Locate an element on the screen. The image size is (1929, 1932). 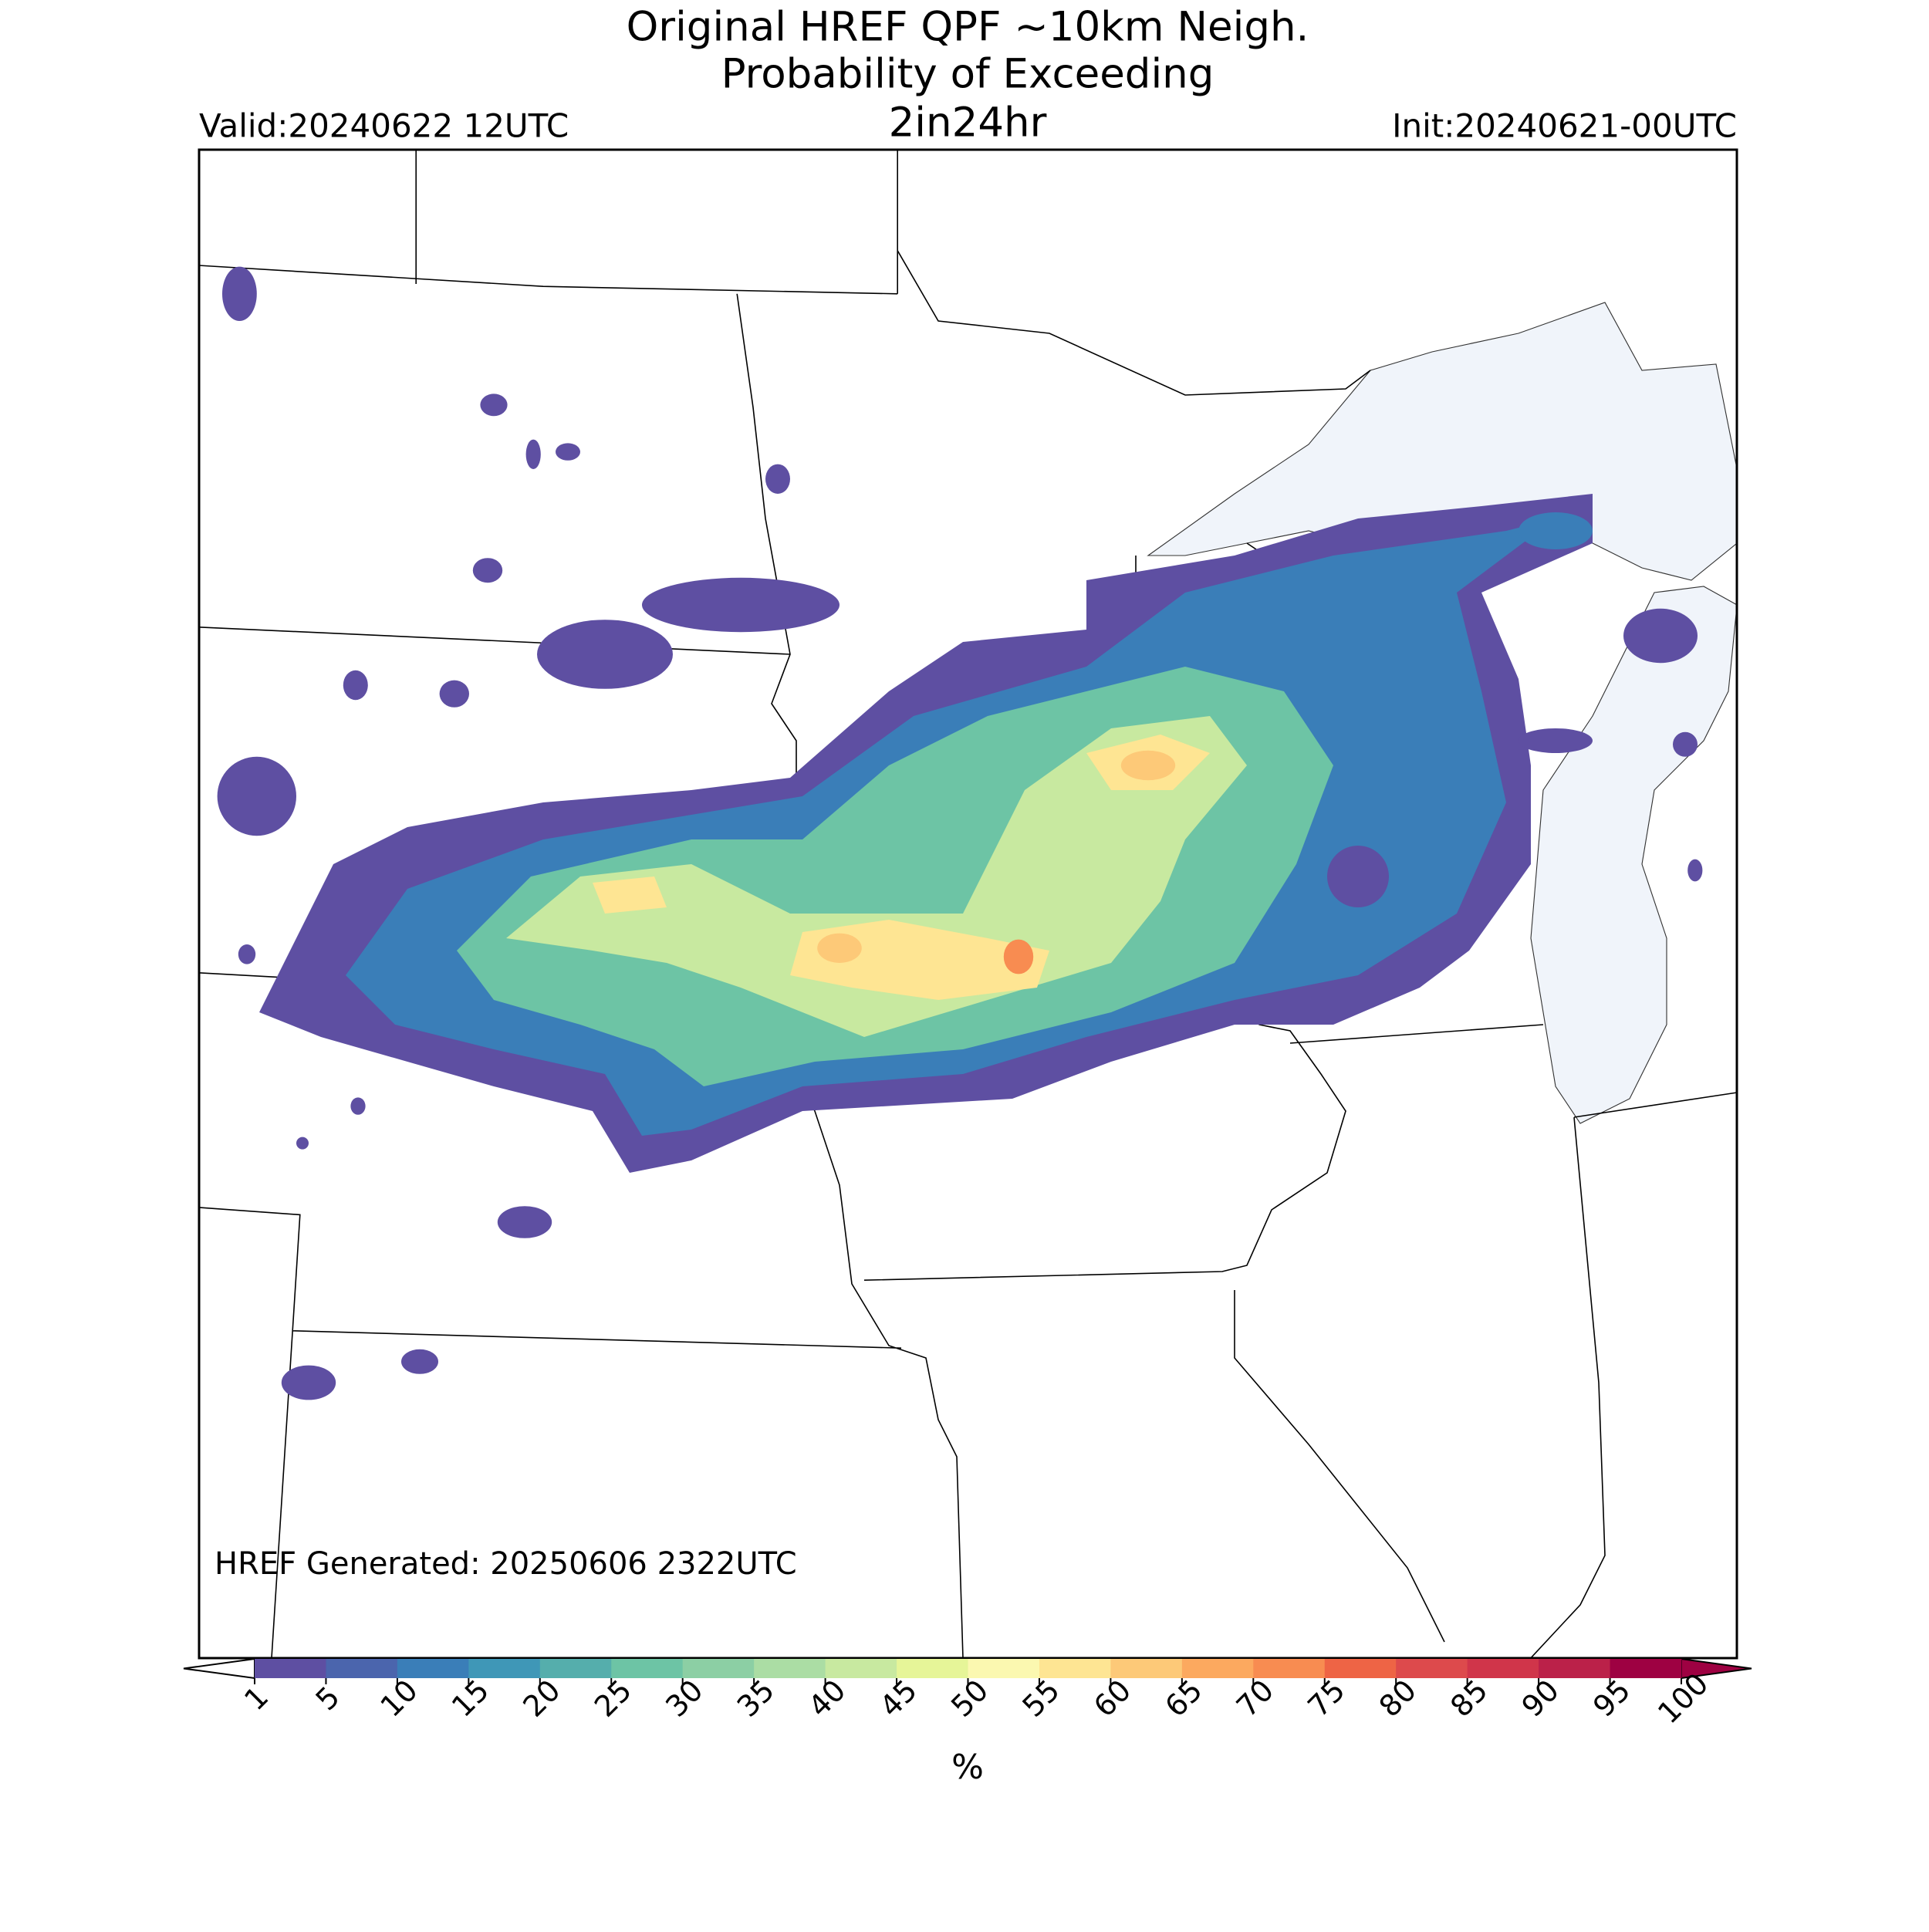
colorbar-tick-label: 50 is located at coordinates (969, 1699).